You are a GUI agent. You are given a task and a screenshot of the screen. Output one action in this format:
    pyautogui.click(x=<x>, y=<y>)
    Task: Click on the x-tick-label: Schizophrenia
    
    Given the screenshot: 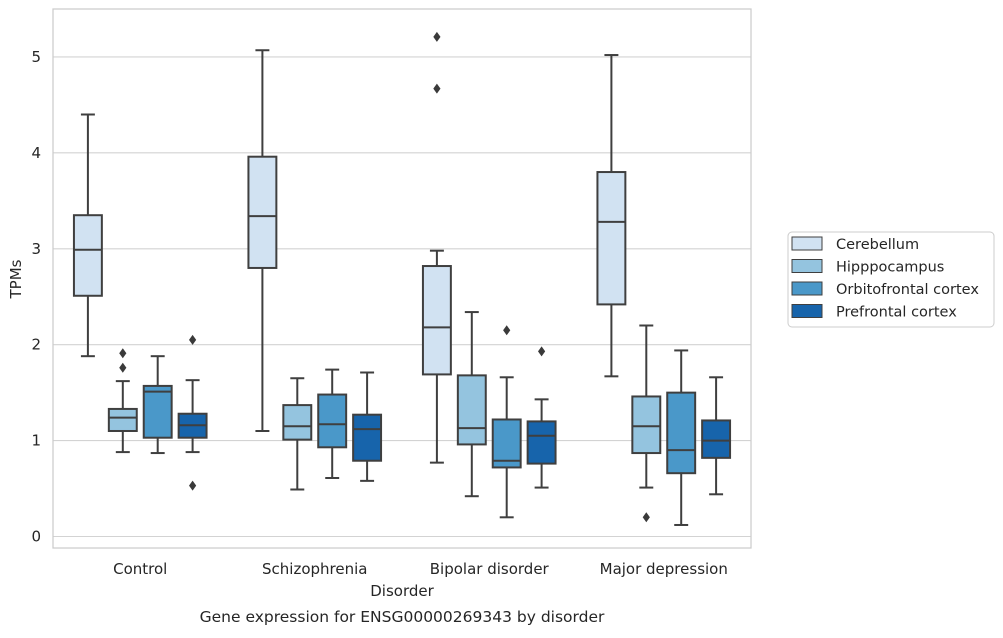 What is the action you would take?
    pyautogui.click(x=314, y=569)
    